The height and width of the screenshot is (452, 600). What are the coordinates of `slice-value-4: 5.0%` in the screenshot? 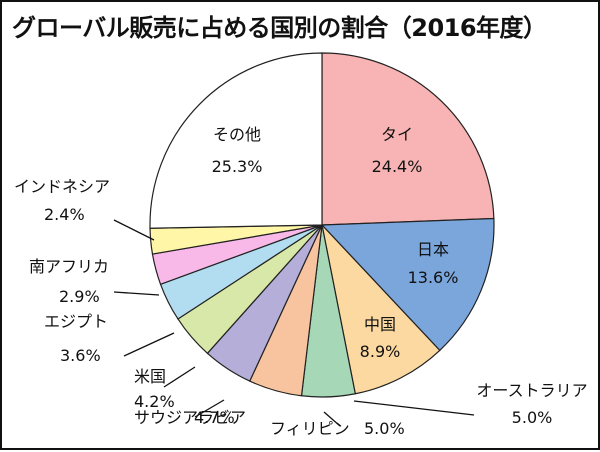 It's located at (384, 428).